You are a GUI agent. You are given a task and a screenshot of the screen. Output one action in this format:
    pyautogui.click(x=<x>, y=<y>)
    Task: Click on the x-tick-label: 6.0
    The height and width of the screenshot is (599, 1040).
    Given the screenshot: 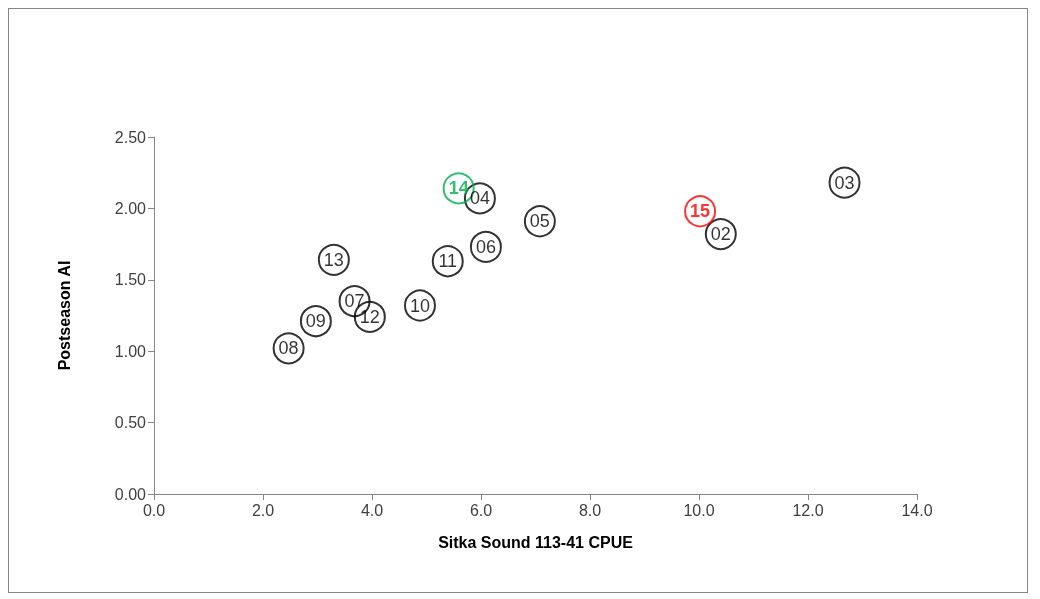 What is the action you would take?
    pyautogui.click(x=481, y=510)
    